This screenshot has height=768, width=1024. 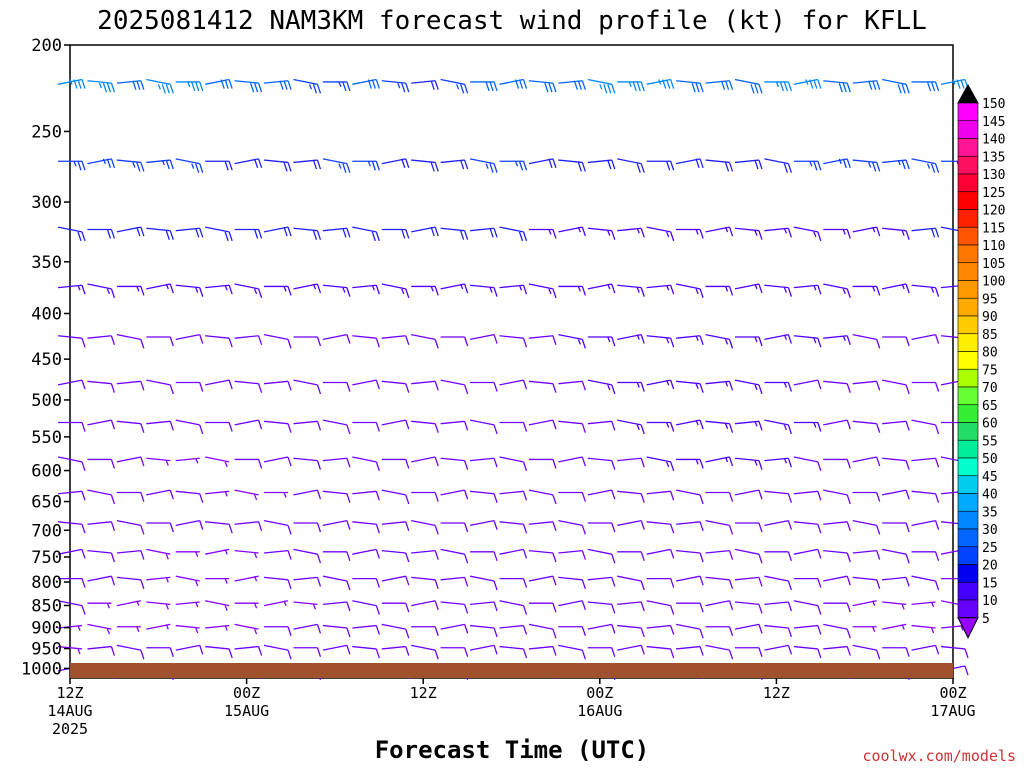 What do you see at coordinates (423, 693) in the screenshot?
I see `x-tick-label: 12Z` at bounding box center [423, 693].